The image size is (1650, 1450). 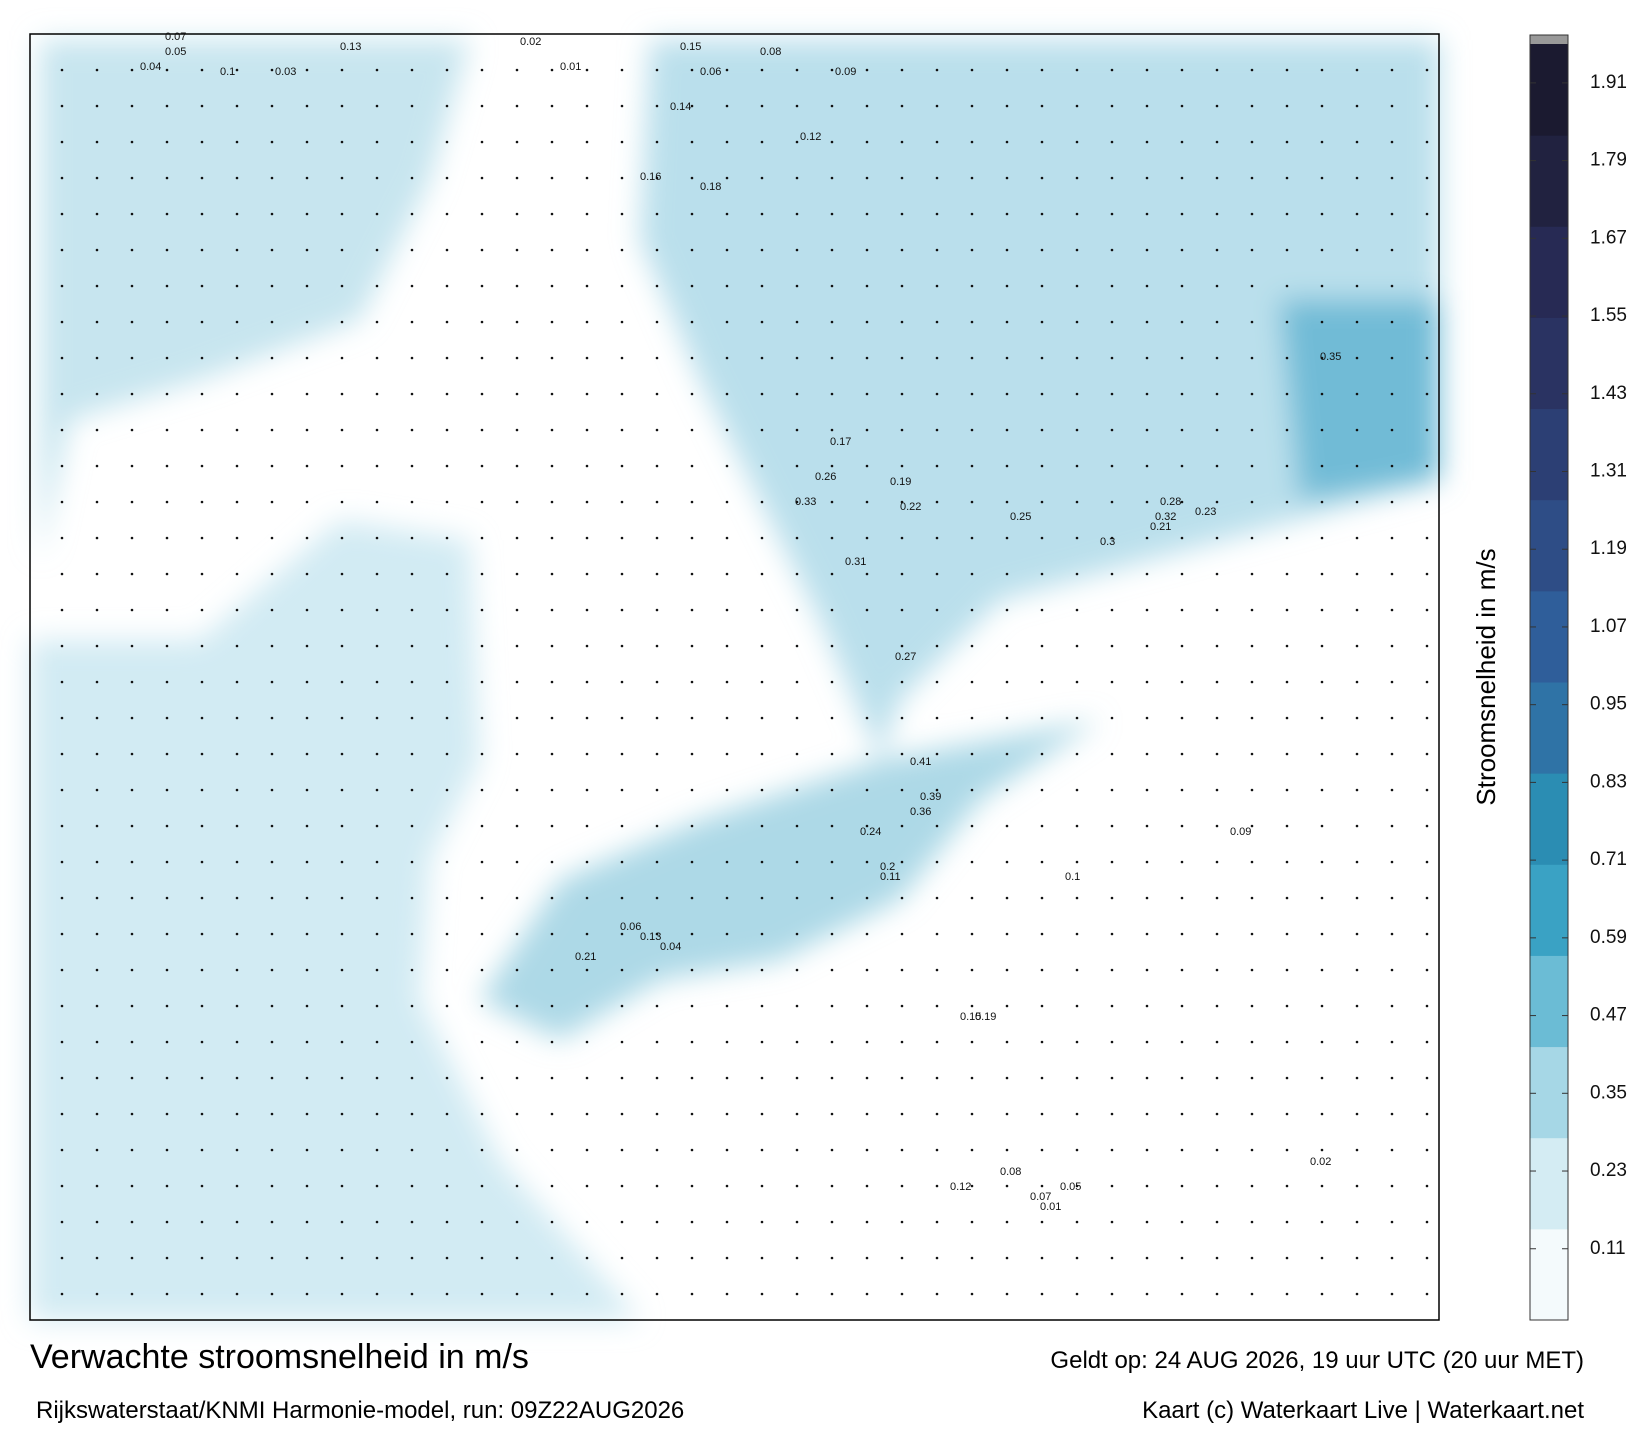 I want to click on speed-label: 0.15, so click(x=690, y=47).